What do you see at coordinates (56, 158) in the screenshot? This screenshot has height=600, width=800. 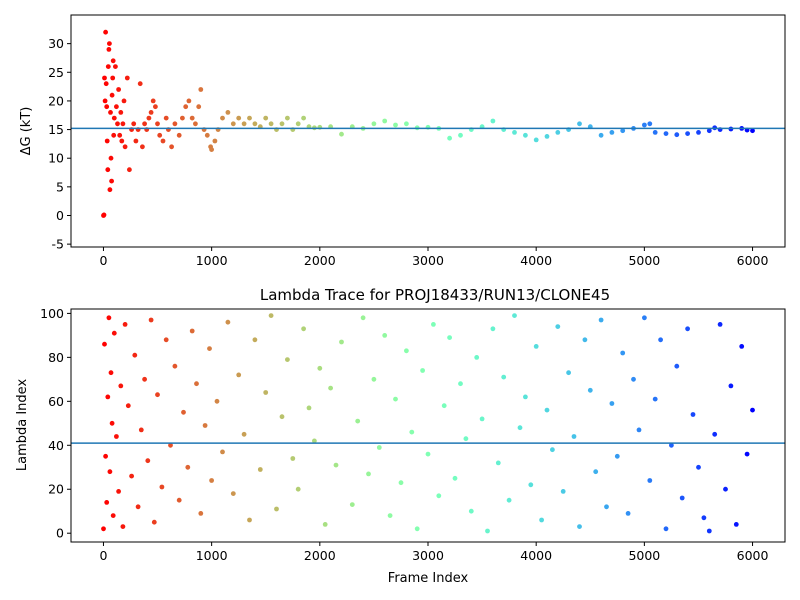 I see `delta-g-y-tick-label: 10` at bounding box center [56, 158].